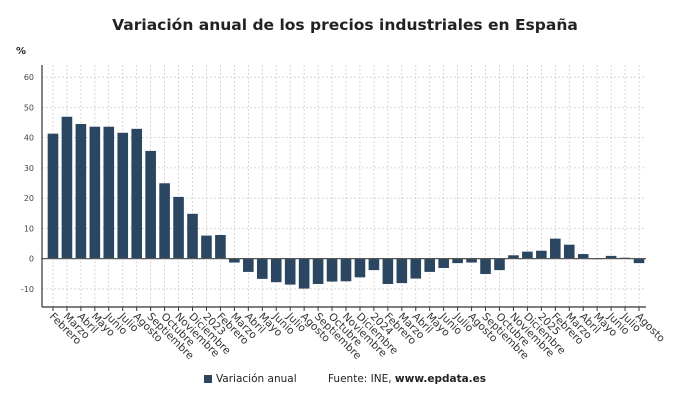 This screenshot has width=690, height=405. Describe the element at coordinates (256, 379) in the screenshot. I see `legend-label: Variación anual` at that location.